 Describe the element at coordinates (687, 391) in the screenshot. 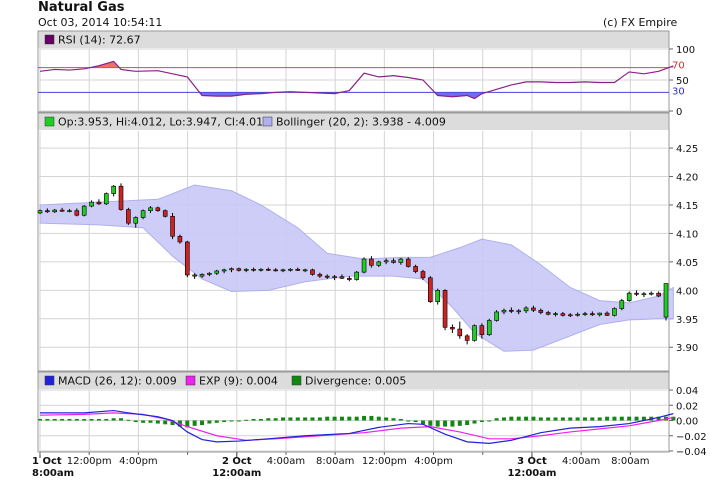

I see `macd-tick-label-0: 0.04` at that location.